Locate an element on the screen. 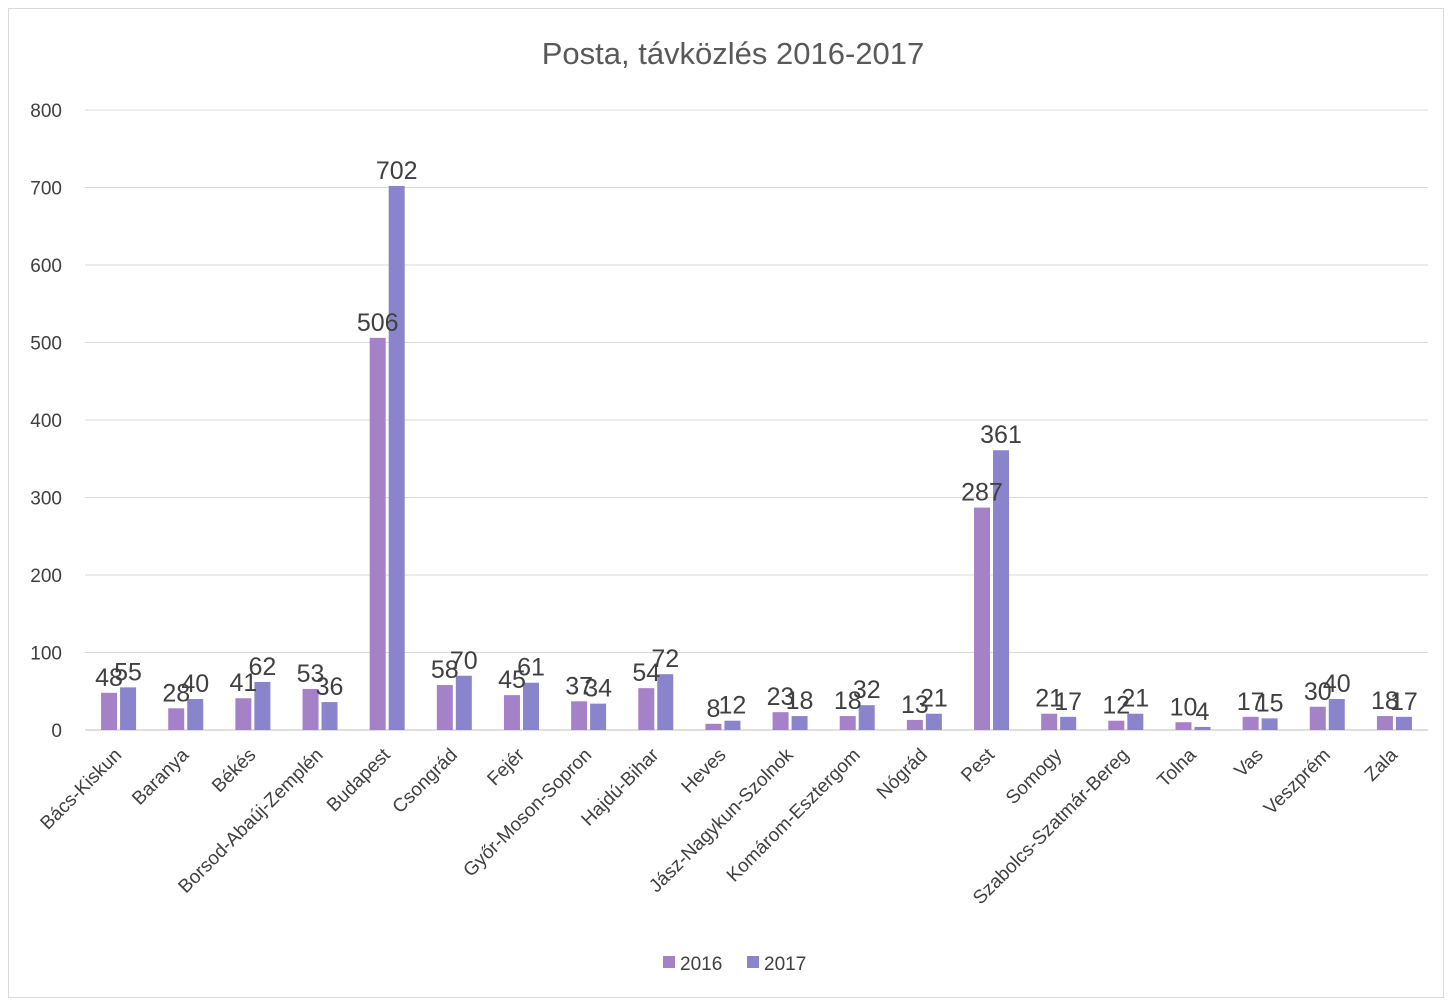 The width and height of the screenshot is (1448, 1003). y-tick-label: 0 is located at coordinates (56, 731).